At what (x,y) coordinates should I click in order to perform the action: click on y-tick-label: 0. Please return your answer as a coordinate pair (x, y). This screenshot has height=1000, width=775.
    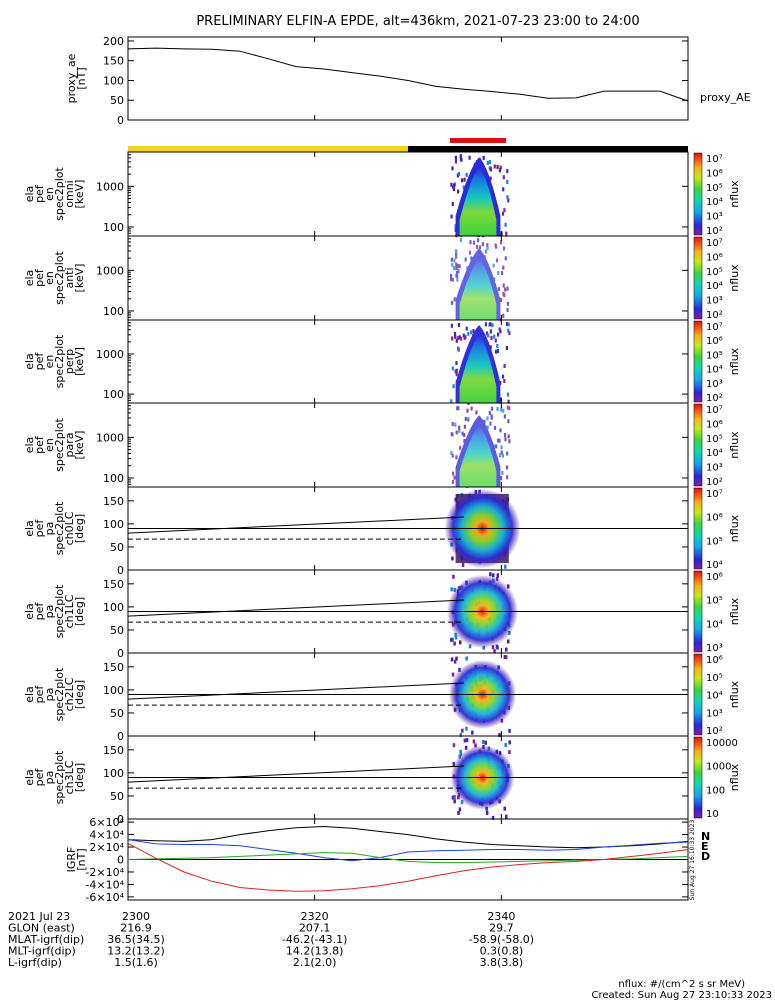
    Looking at the image, I should click on (120, 653).